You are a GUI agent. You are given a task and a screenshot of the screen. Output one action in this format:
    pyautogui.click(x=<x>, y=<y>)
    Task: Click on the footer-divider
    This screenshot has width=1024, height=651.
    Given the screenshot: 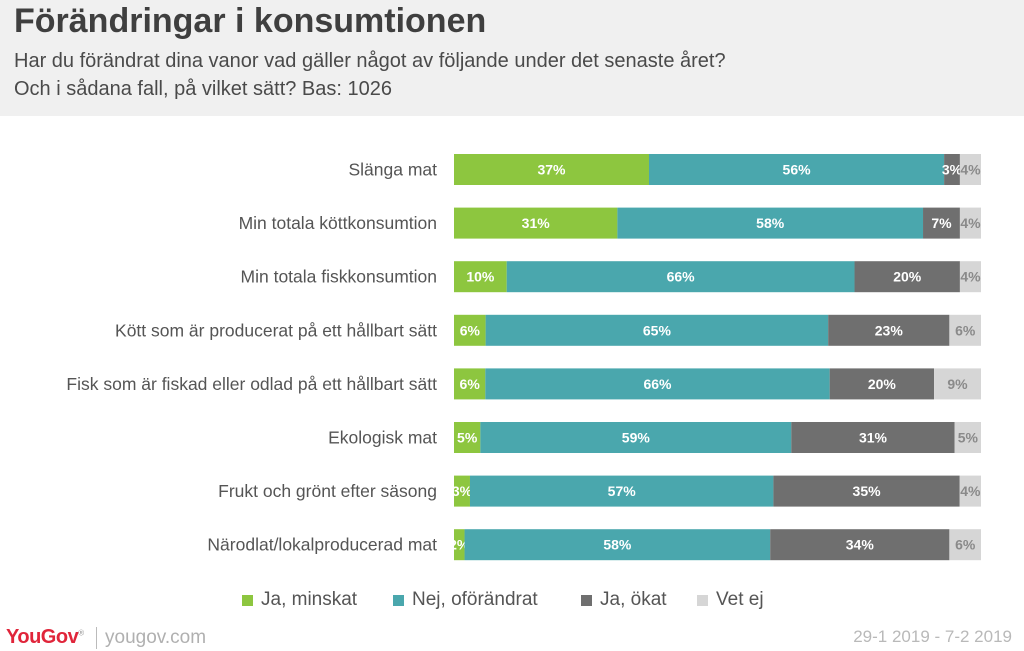 What is the action you would take?
    pyautogui.click(x=96, y=638)
    